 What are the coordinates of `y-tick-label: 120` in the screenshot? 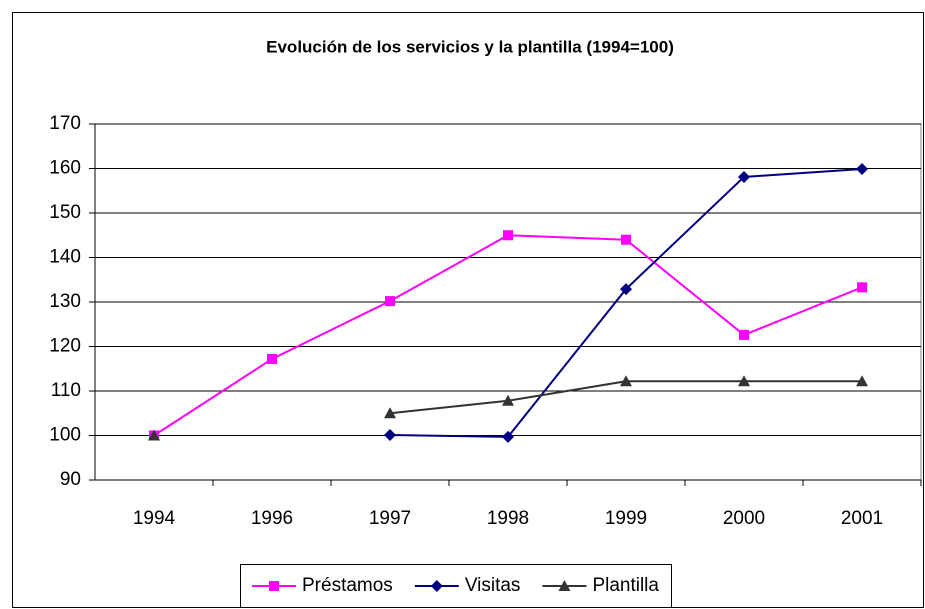 It's located at (65, 346).